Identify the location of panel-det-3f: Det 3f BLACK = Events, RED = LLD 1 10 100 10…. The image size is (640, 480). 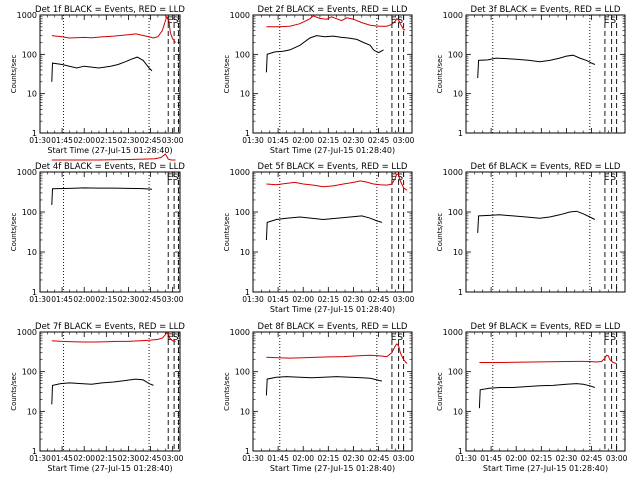
(531, 71).